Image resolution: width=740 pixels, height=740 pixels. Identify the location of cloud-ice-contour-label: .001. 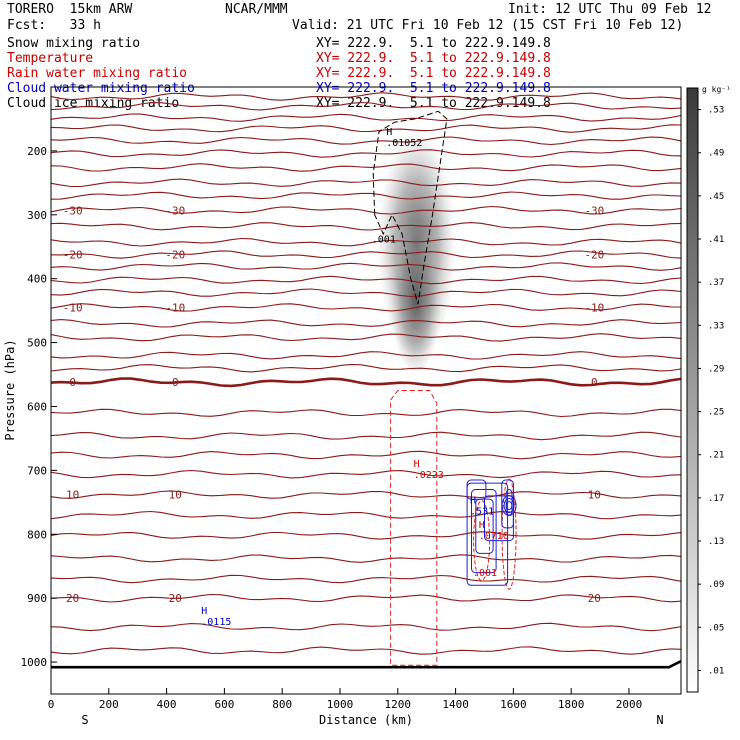
(384, 239).